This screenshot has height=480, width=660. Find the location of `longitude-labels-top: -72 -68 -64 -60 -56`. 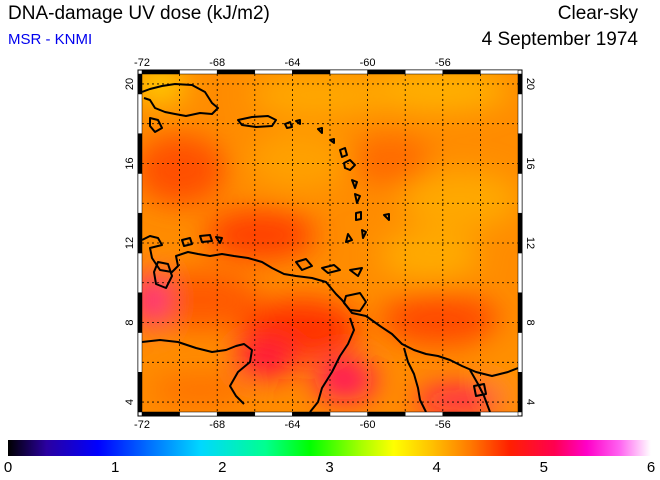

longitude-labels-top: -72 -68 -64 -60 -56 is located at coordinates (292, 63).